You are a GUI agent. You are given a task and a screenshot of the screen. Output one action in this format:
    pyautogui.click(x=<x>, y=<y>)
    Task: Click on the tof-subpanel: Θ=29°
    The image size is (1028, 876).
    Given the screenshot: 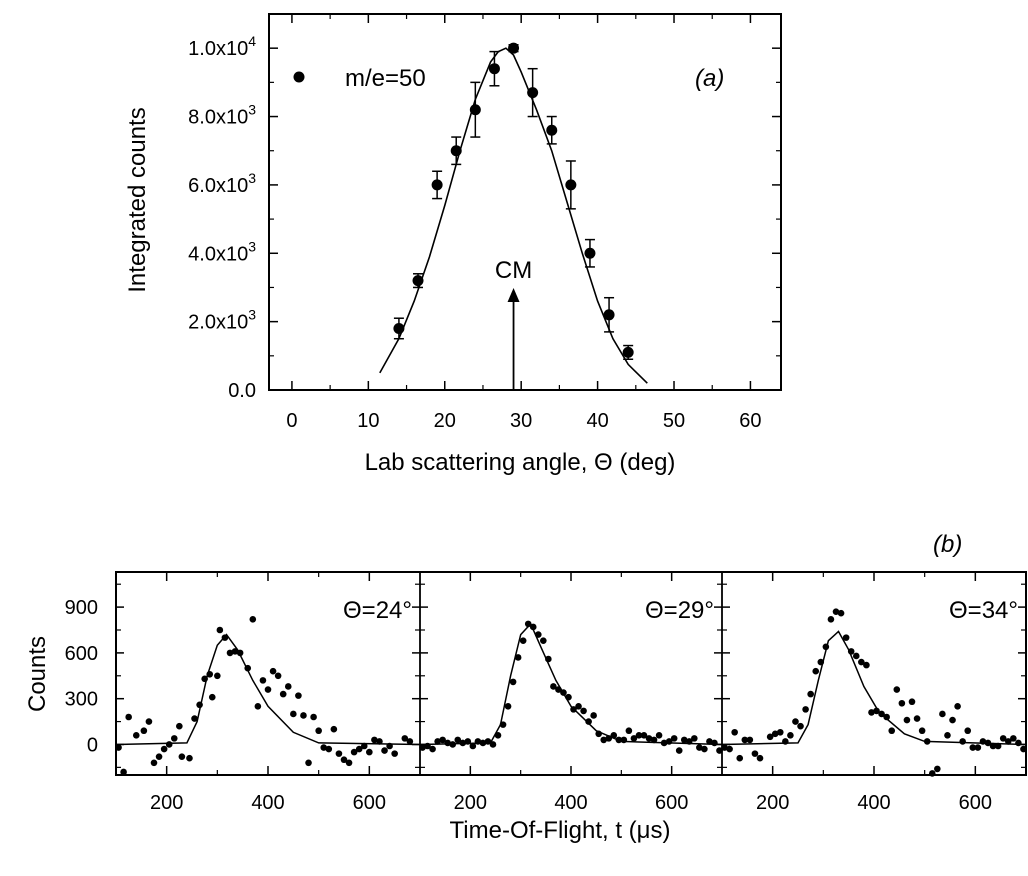 What is the action you would take?
    pyautogui.click(x=571, y=673)
    